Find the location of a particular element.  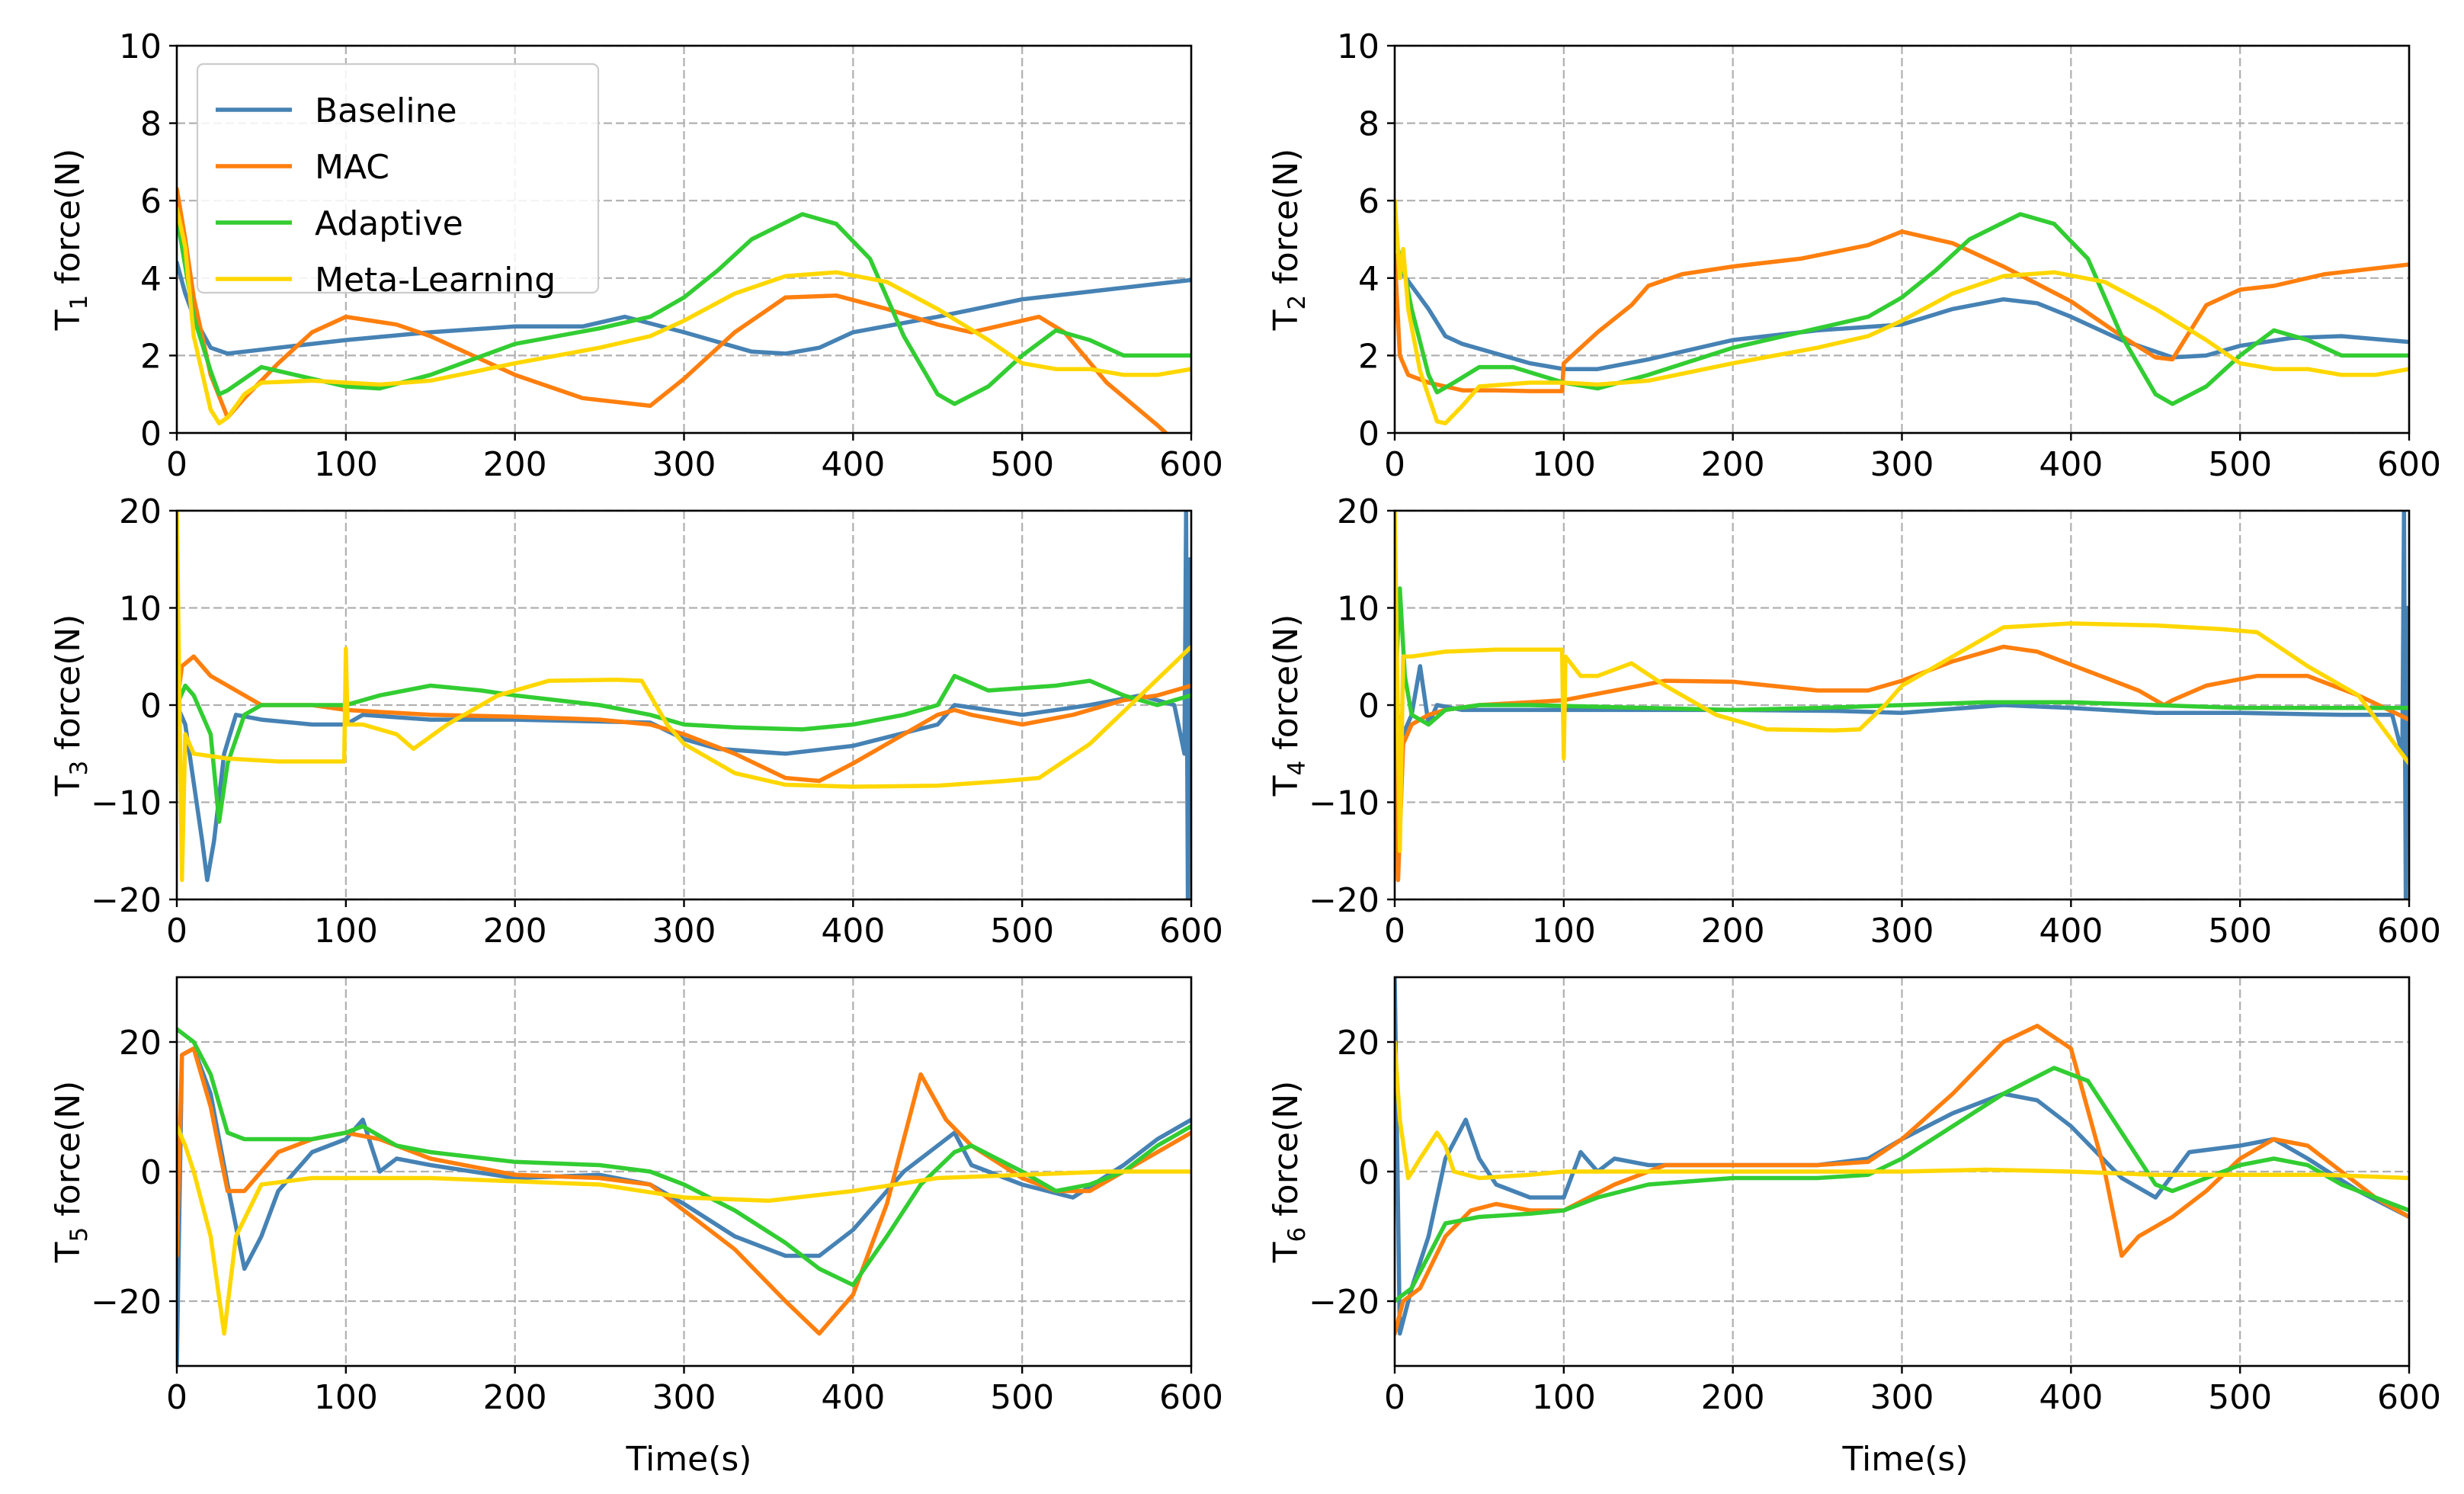

legend-label: MAC is located at coordinates (352, 167).